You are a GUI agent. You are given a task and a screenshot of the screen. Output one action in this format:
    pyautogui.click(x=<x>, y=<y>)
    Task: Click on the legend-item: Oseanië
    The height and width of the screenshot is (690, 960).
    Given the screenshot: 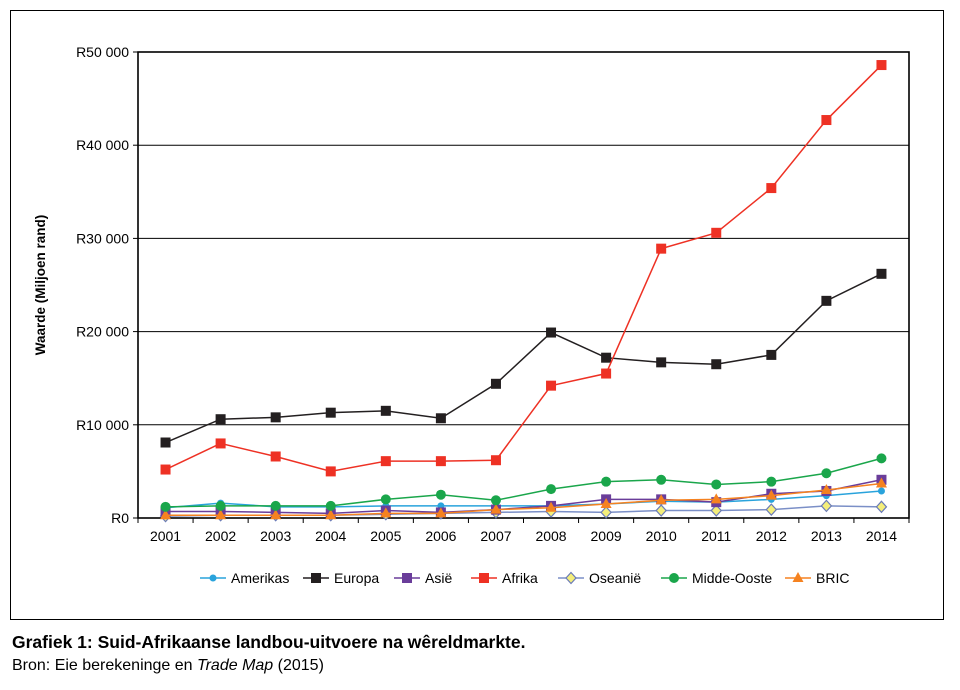 What is the action you would take?
    pyautogui.click(x=599, y=578)
    